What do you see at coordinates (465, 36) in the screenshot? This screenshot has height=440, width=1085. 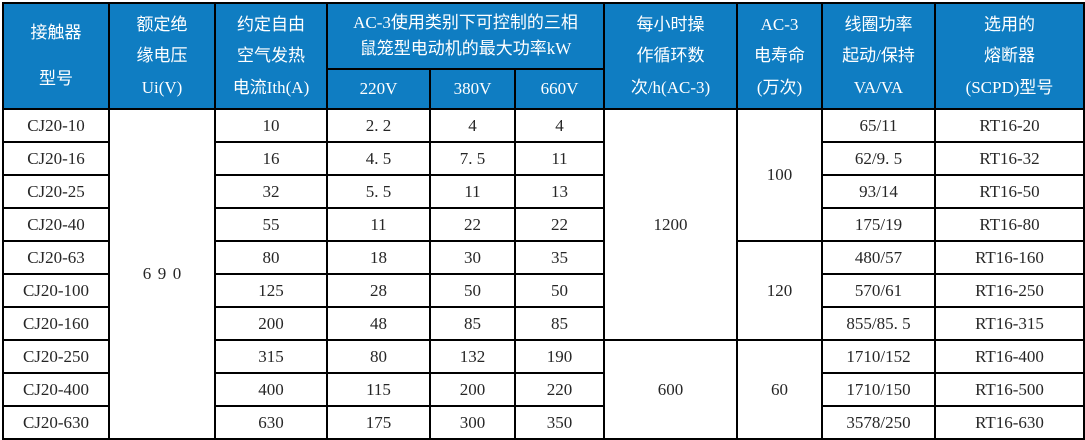 I see `header-ac3-power-group: AC-3使用类别下可控制的三相 鼠笼型电动机的最大功率kW` at bounding box center [465, 36].